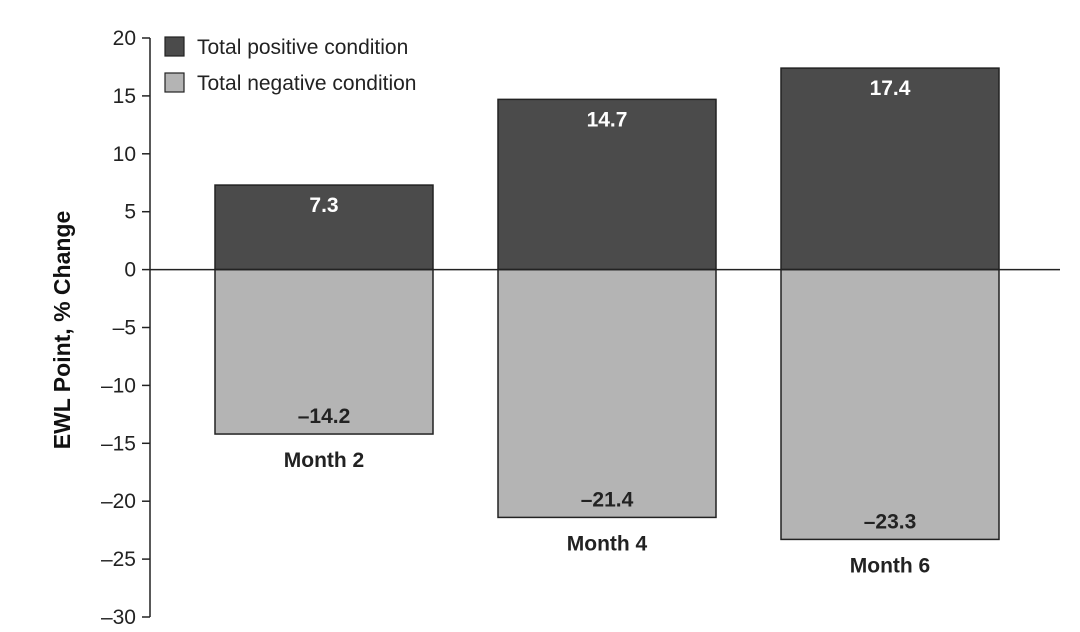 This screenshot has width=1080, height=632. Describe the element at coordinates (607, 119) in the screenshot. I see `positive-value-label: 14.7` at that location.